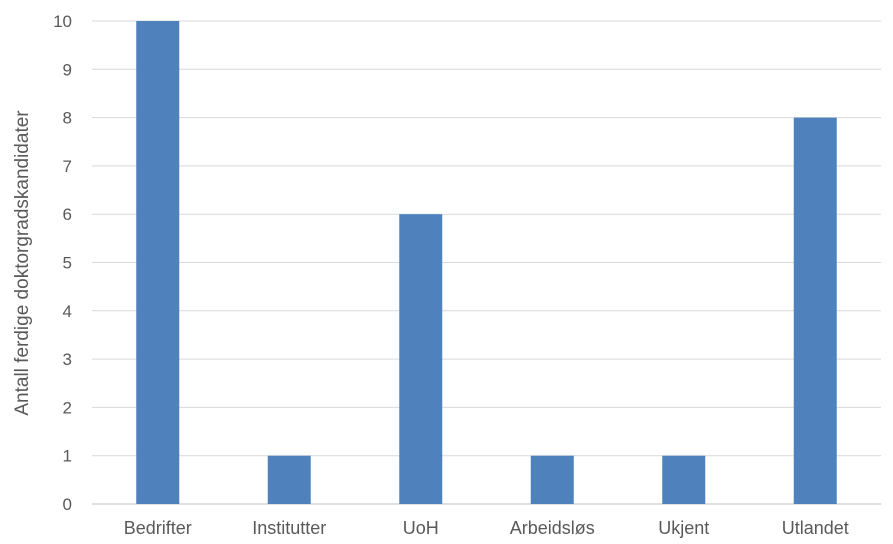 The image size is (893, 544). What do you see at coordinates (815, 310) in the screenshot?
I see `bar-utlandet` at bounding box center [815, 310].